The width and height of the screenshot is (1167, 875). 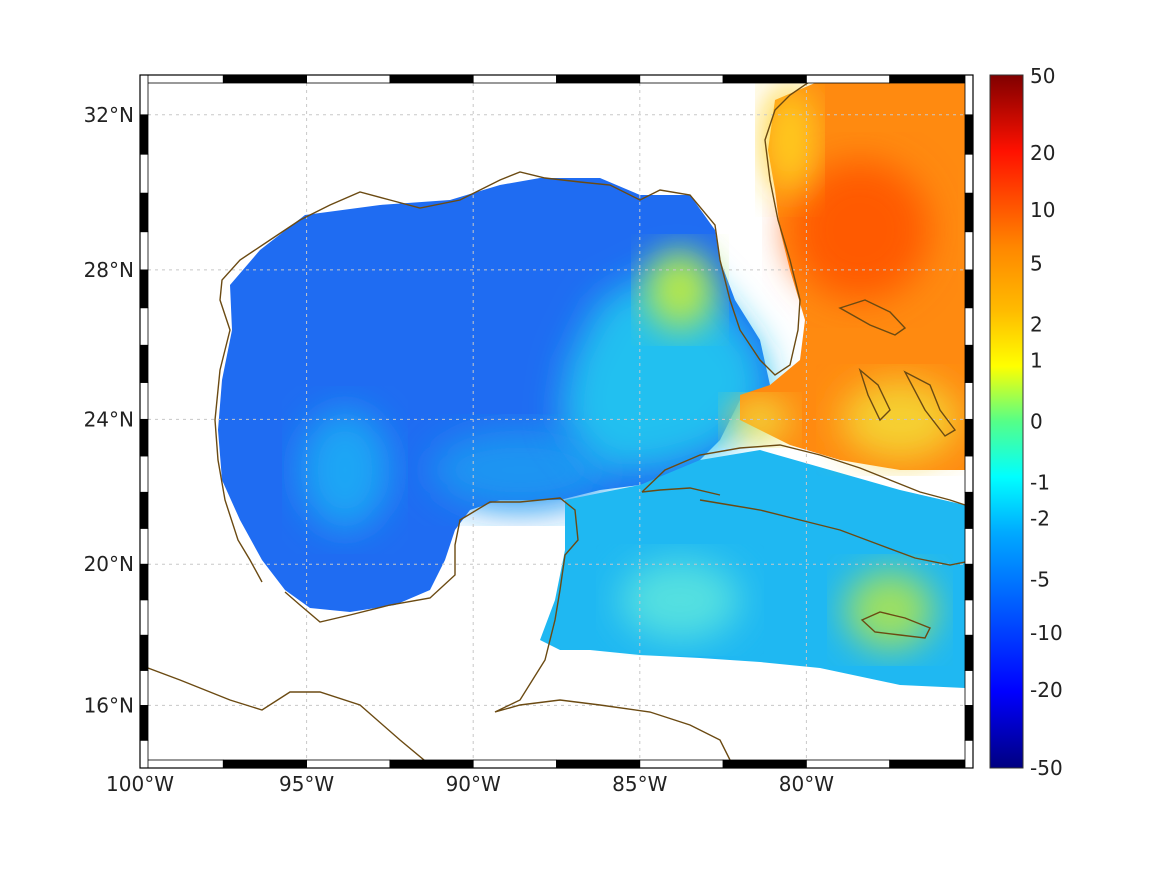 What do you see at coordinates (1046, 633) in the screenshot?
I see `colorbar-tick-label: -10` at bounding box center [1046, 633].